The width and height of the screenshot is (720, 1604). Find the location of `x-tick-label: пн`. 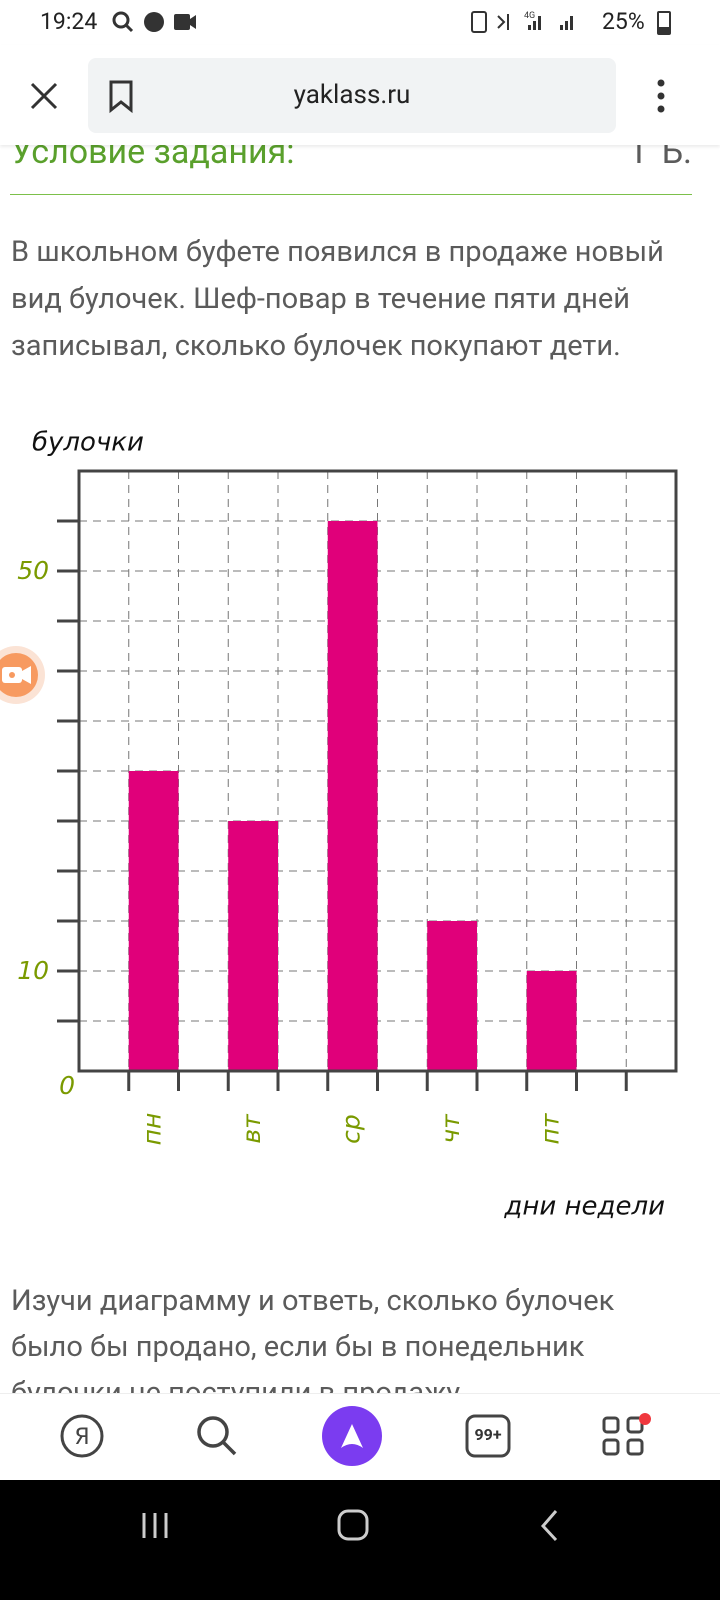

x-tick-label: пн is located at coordinates (152, 1129).